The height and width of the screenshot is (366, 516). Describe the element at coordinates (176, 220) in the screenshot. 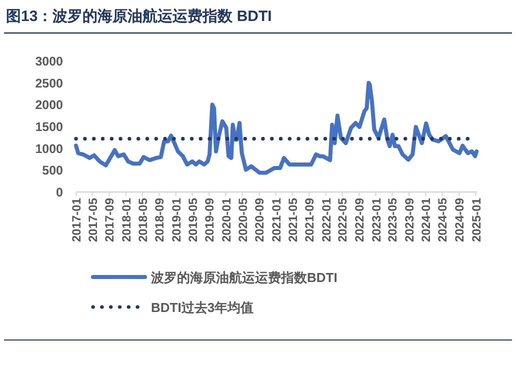

I see `xtick: 2019-01` at that location.